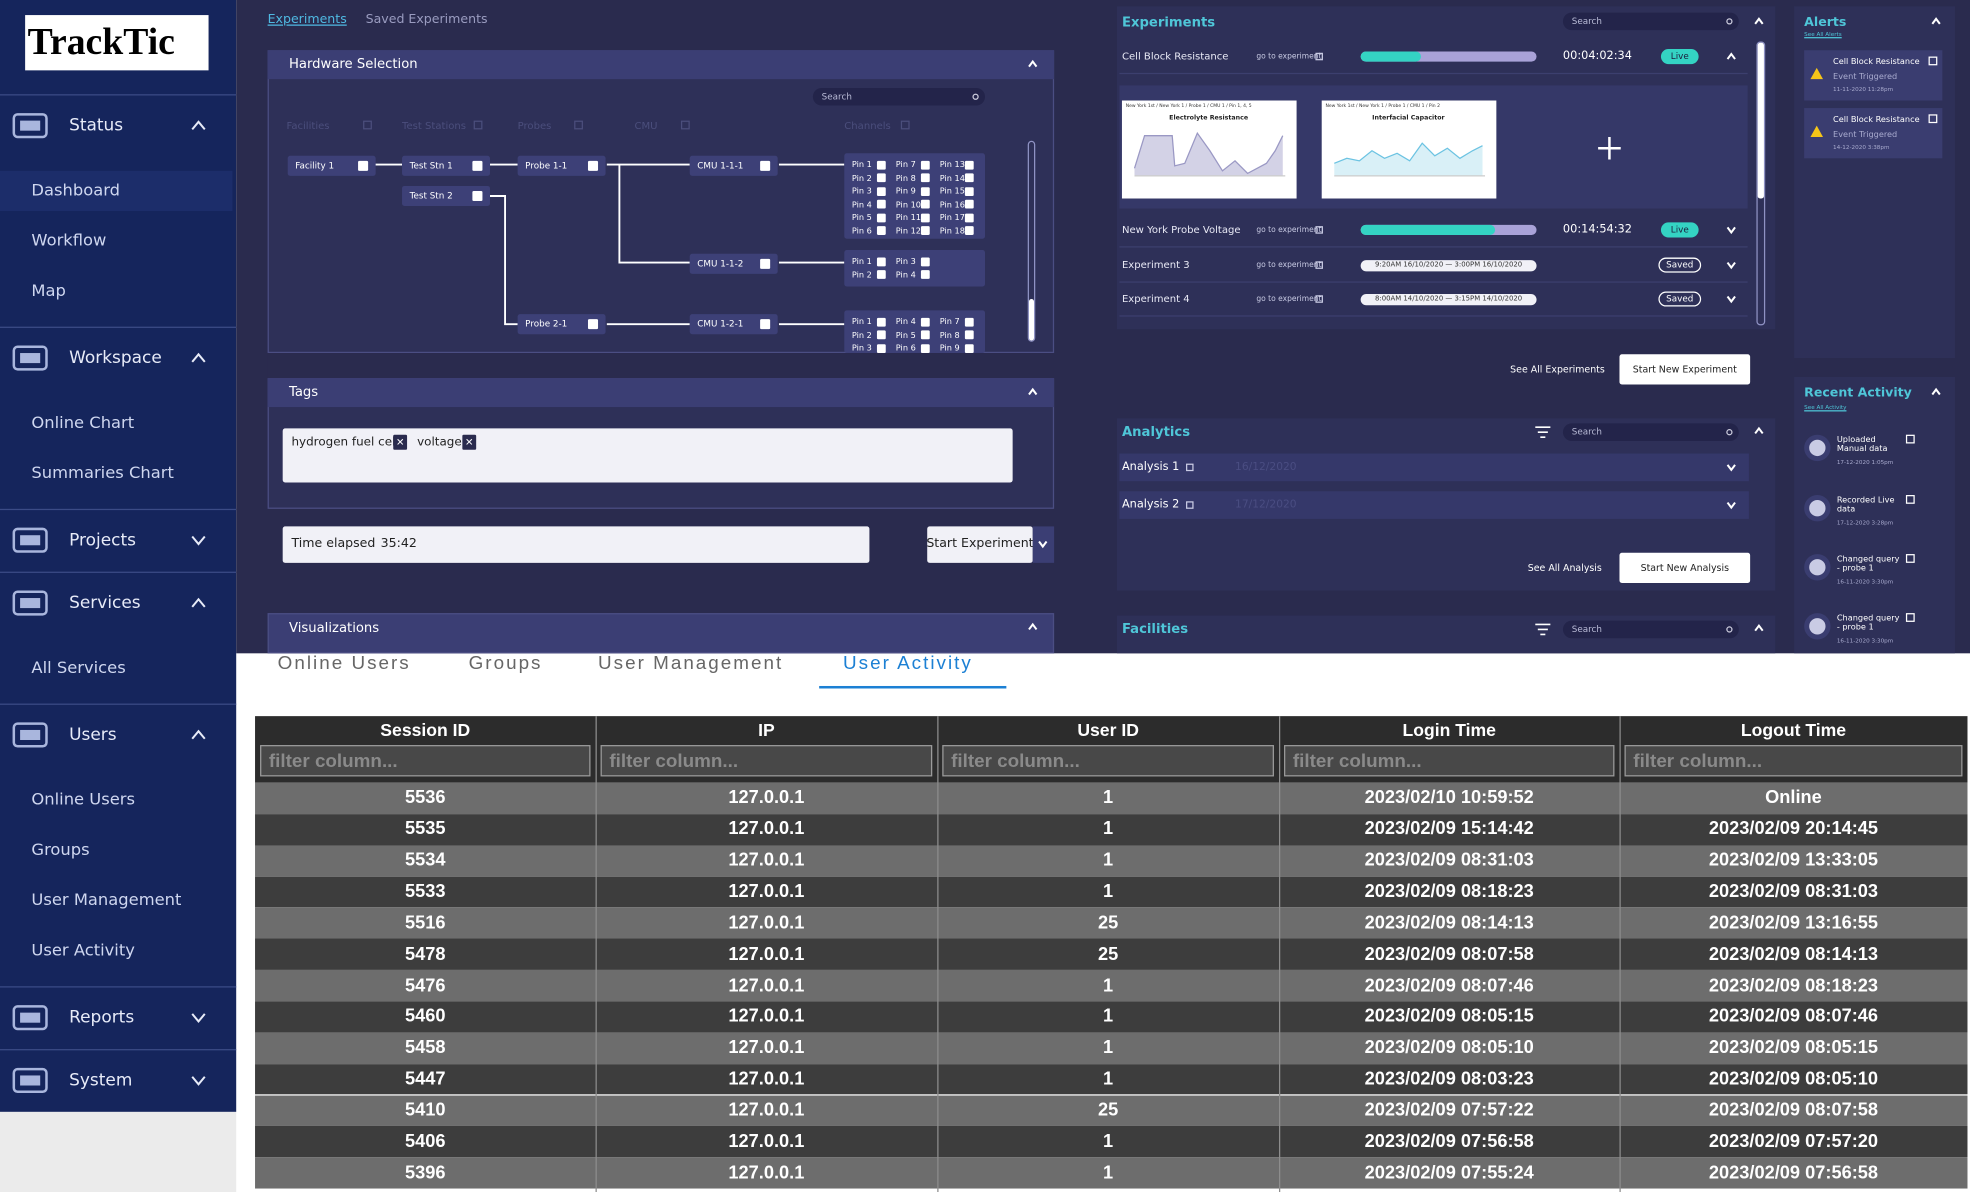 Image resolution: width=1970 pixels, height=1192 pixels. What do you see at coordinates (78, 668) in the screenshot?
I see `nav-item: All Services` at bounding box center [78, 668].